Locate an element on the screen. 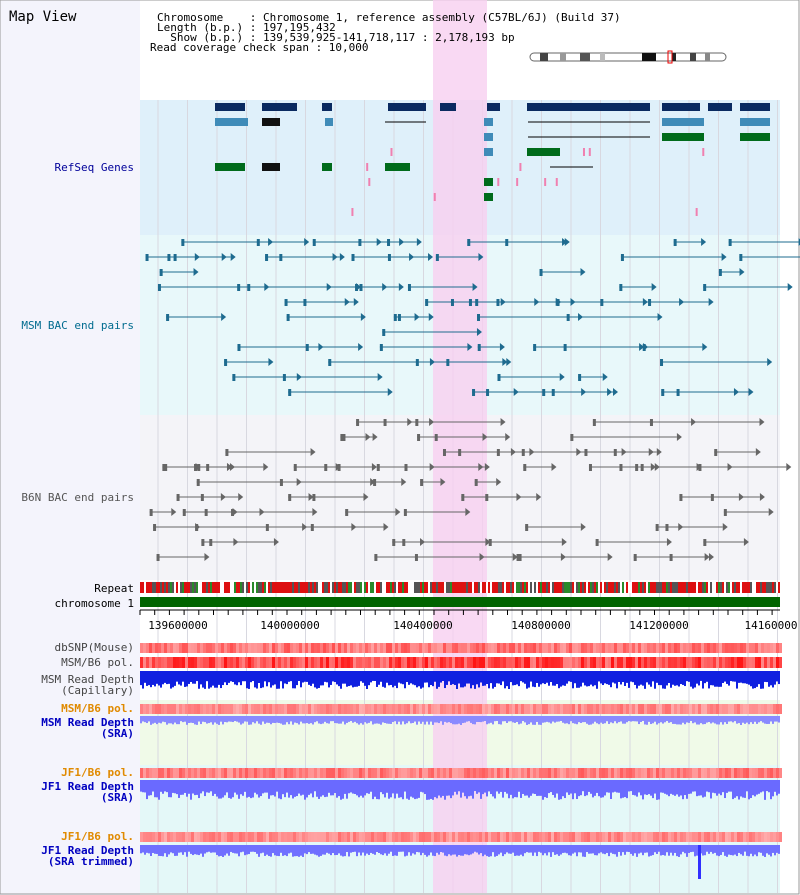  track-label-jf1-b6-pol: JF1/B6 pol. is located at coordinates (97, 772).